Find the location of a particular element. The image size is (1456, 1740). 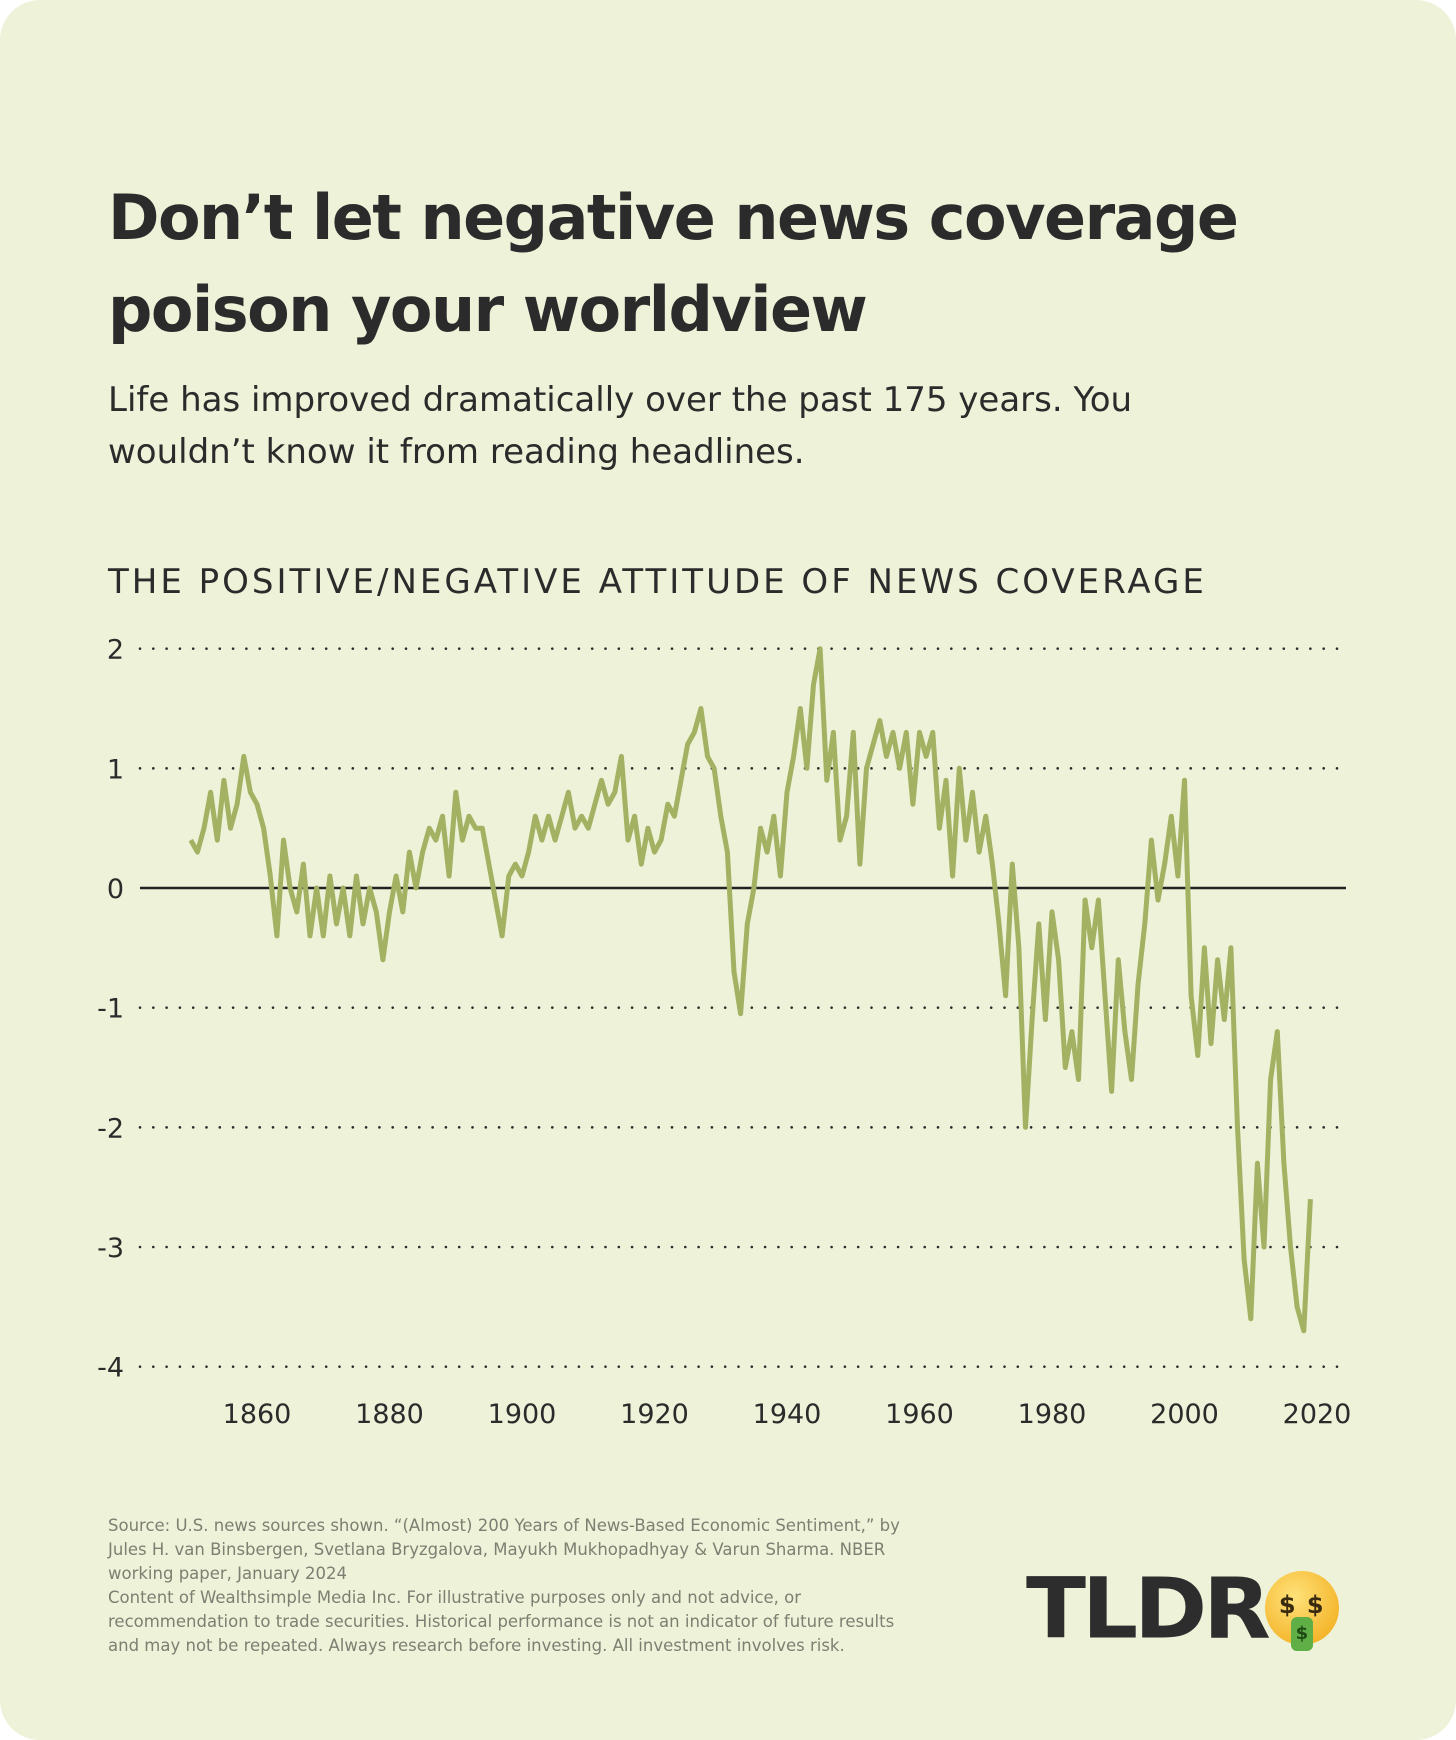

x-tick-label: 2000 is located at coordinates (1184, 1414).